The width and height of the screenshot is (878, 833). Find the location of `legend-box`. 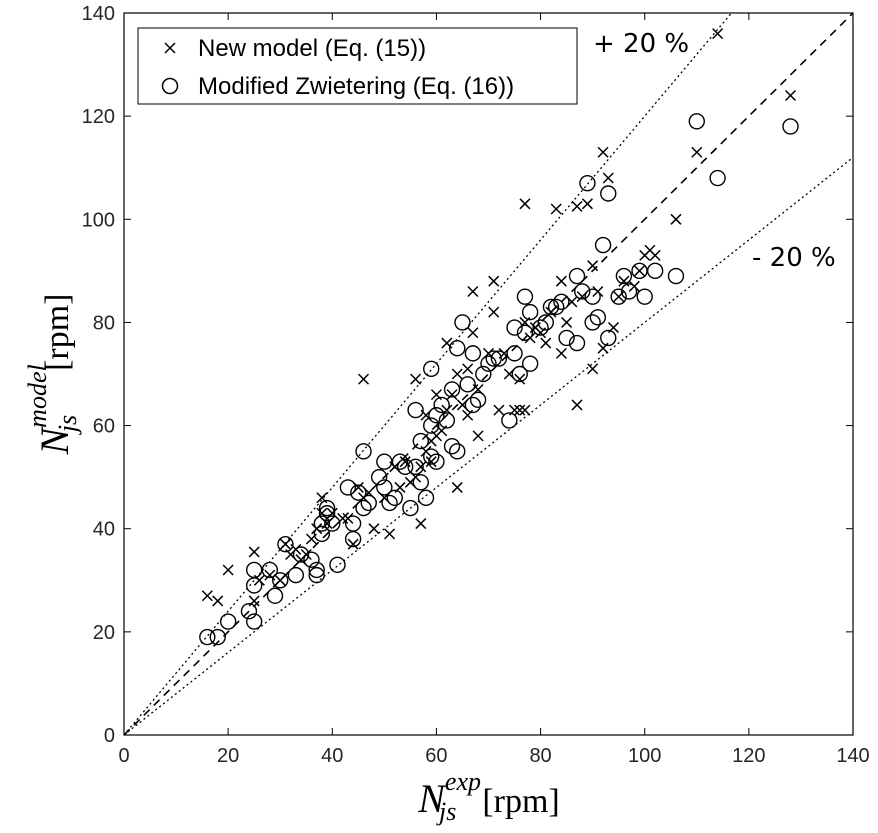

legend-box is located at coordinates (357, 66).